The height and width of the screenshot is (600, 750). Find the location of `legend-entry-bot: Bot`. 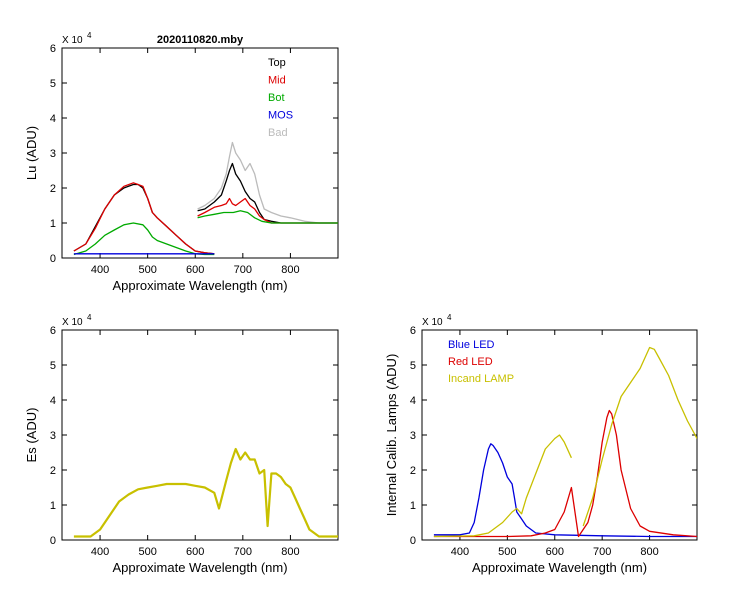

legend-entry-bot: Bot is located at coordinates (276, 98).